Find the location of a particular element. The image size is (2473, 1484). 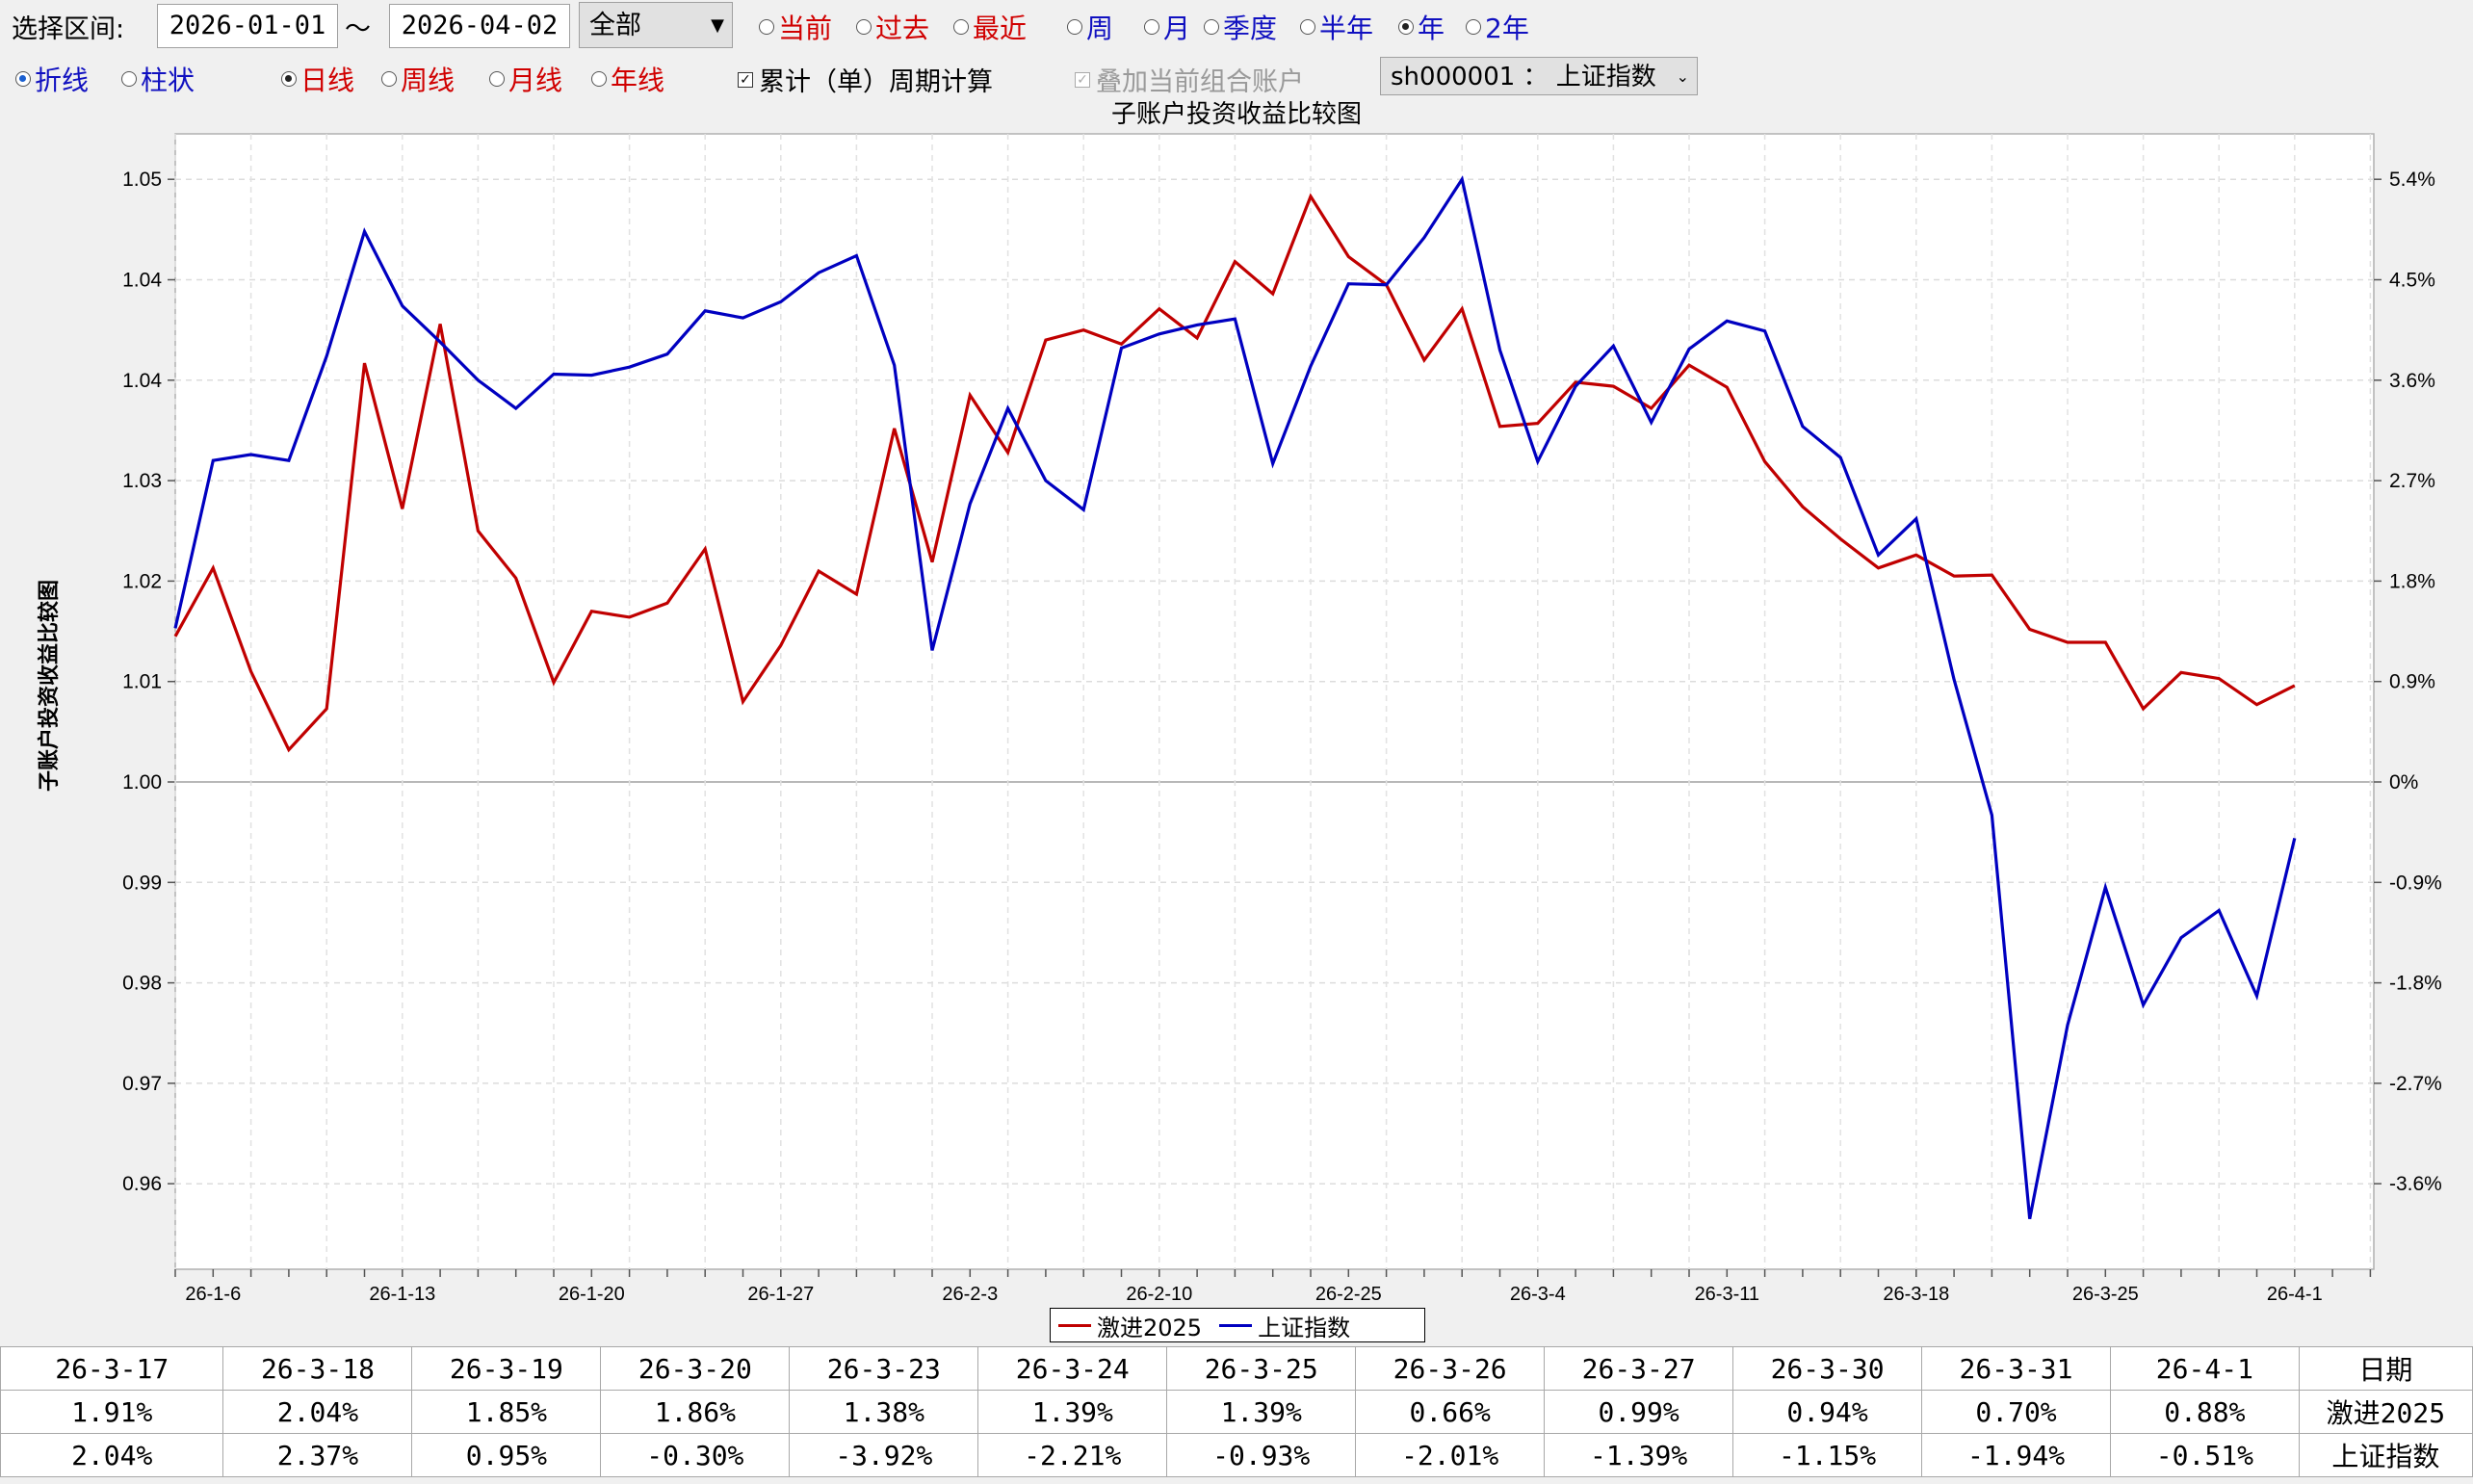

period-radio-6: 半年 is located at coordinates (1336, 27).